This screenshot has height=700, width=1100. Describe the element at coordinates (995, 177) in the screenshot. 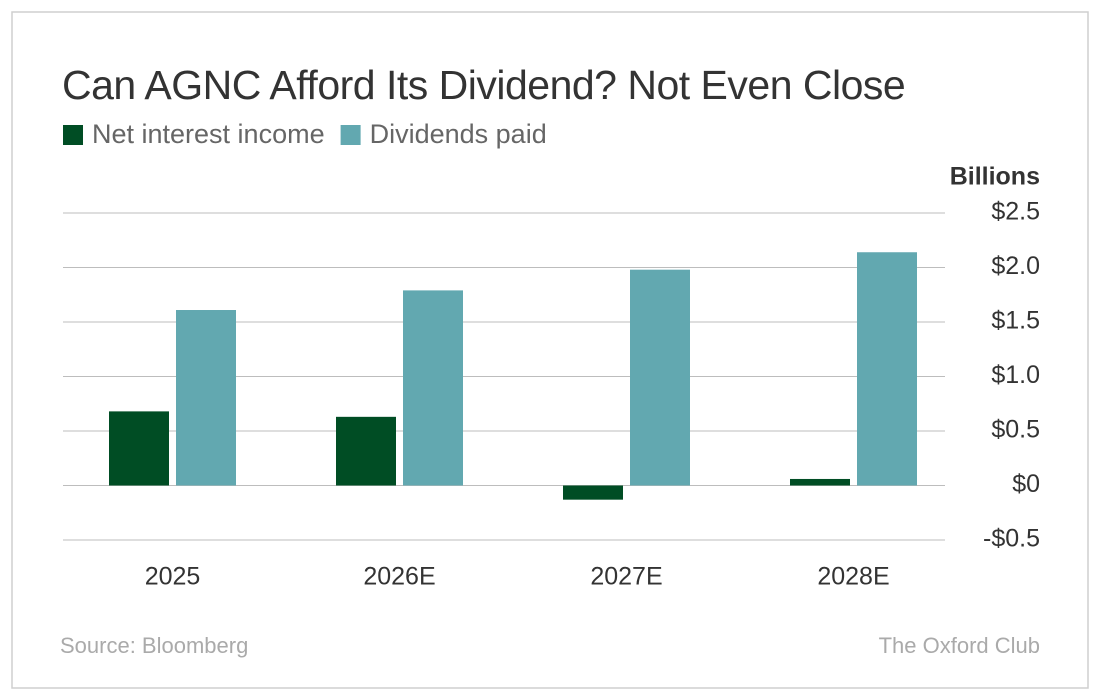

I see `y-axis-label: Billions` at that location.